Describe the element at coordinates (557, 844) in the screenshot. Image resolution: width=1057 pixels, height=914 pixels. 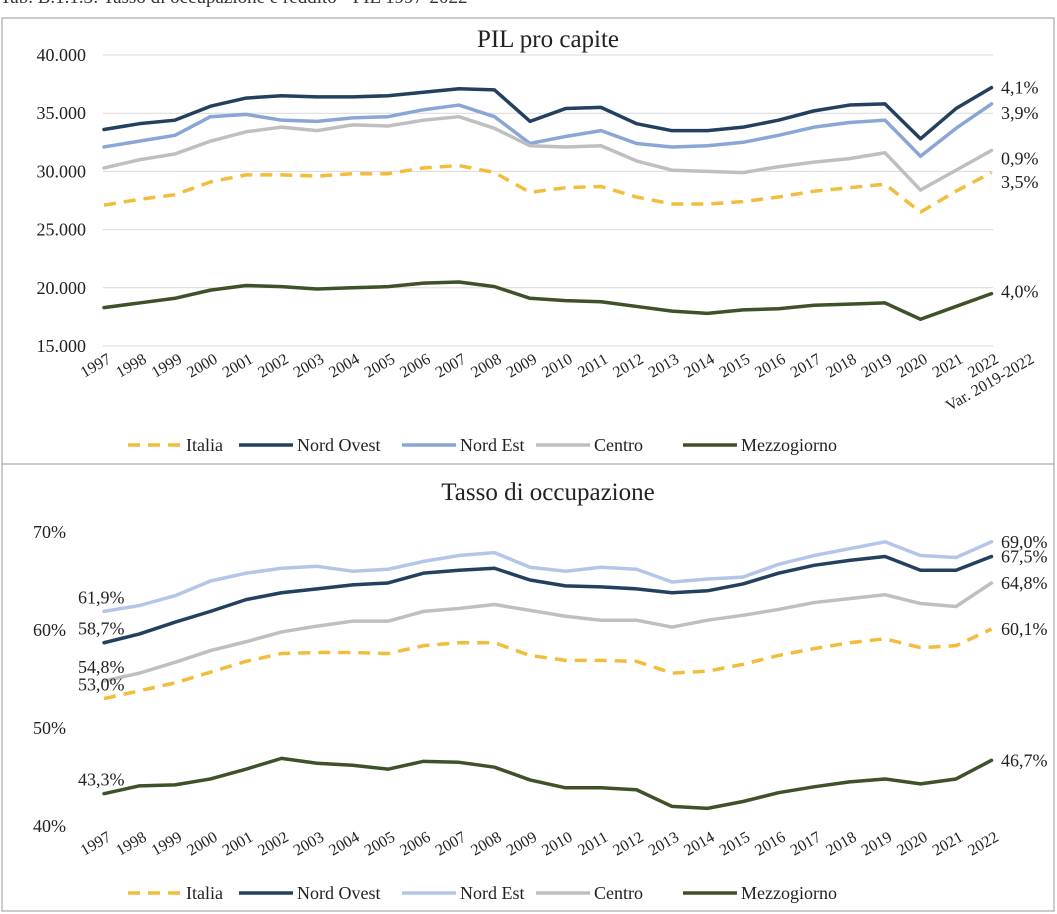
I see `emp-x-tick-label: 2010` at that location.